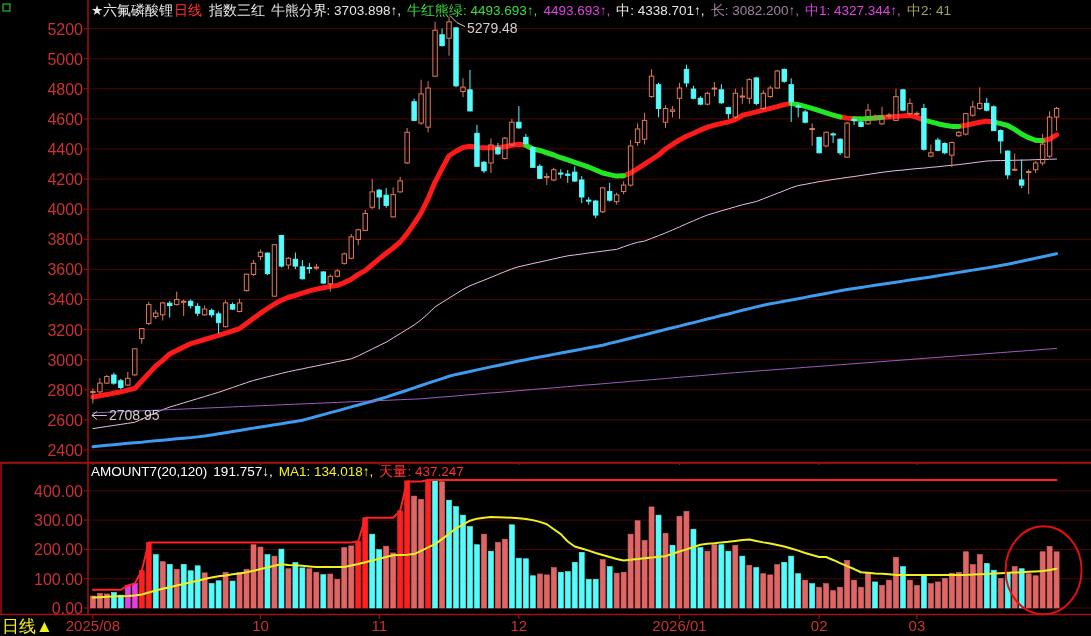 The width and height of the screenshot is (1091, 636). Describe the element at coordinates (65, 149) in the screenshot. I see `y-tick-label: 4400` at that location.